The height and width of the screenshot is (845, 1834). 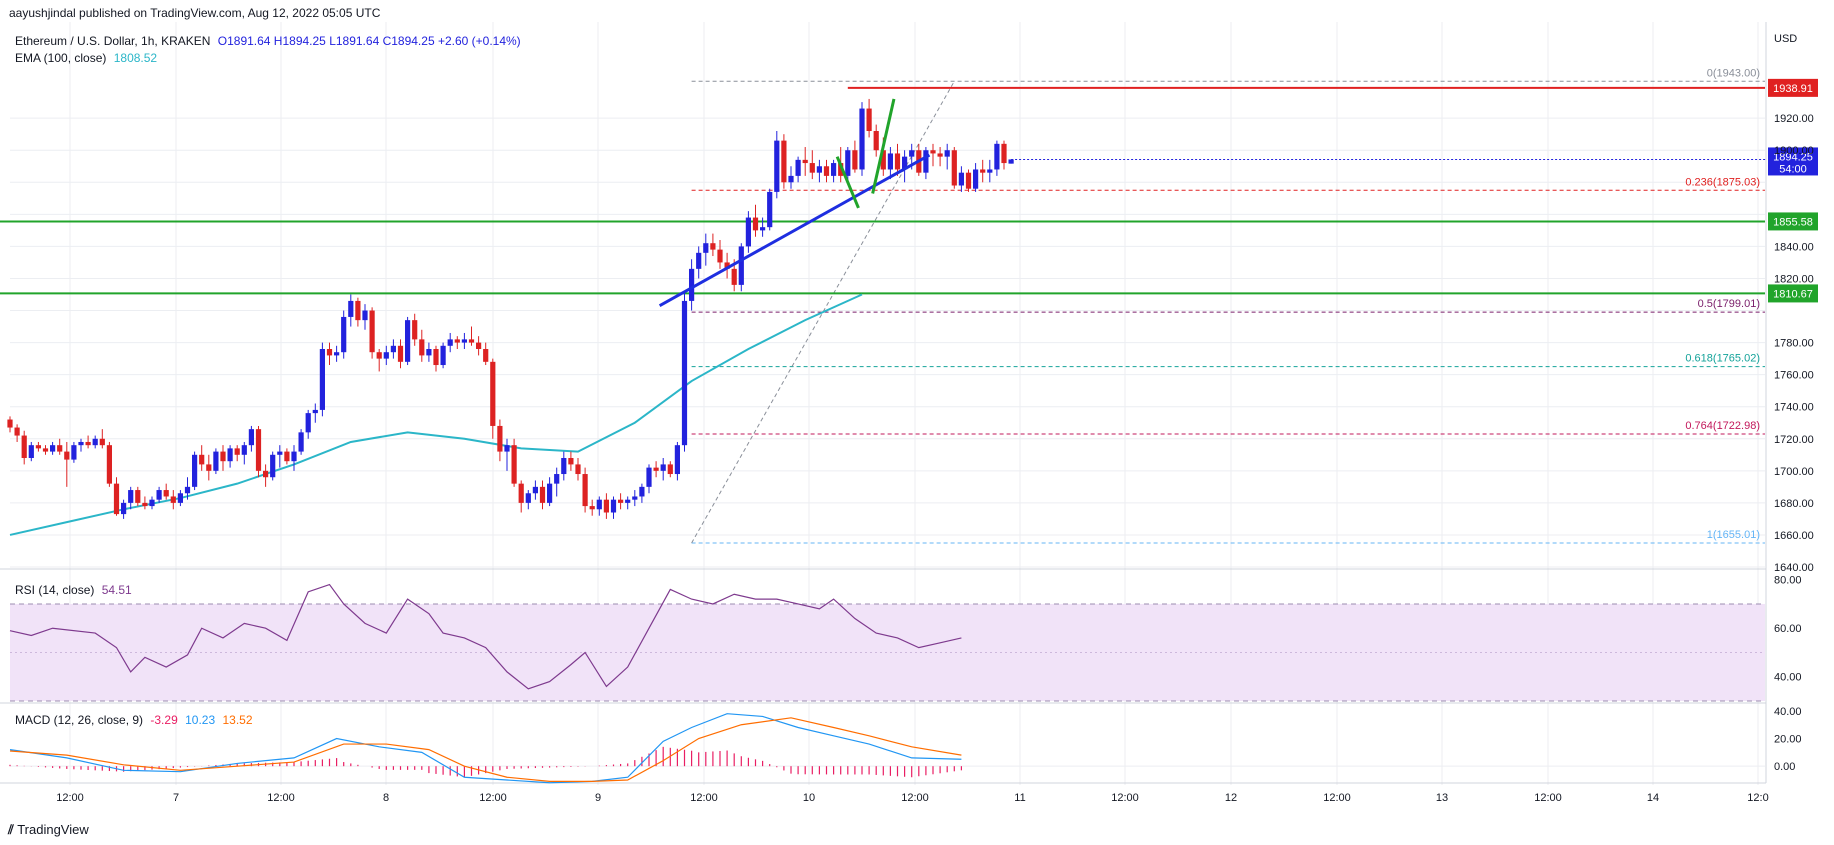 What do you see at coordinates (915, 798) in the screenshot?
I see `time-tick-8: 12:00` at bounding box center [915, 798].